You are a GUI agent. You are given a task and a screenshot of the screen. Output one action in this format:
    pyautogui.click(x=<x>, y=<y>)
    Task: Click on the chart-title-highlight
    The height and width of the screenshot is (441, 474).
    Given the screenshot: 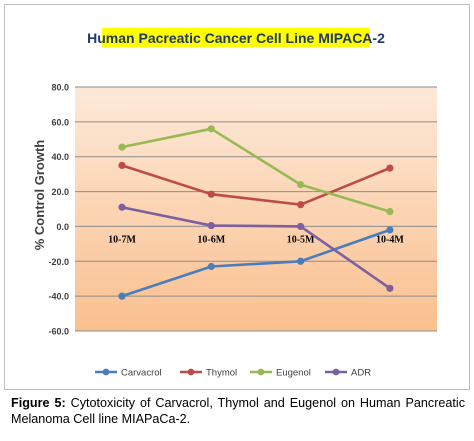 What is the action you would take?
    pyautogui.click(x=236, y=37)
    